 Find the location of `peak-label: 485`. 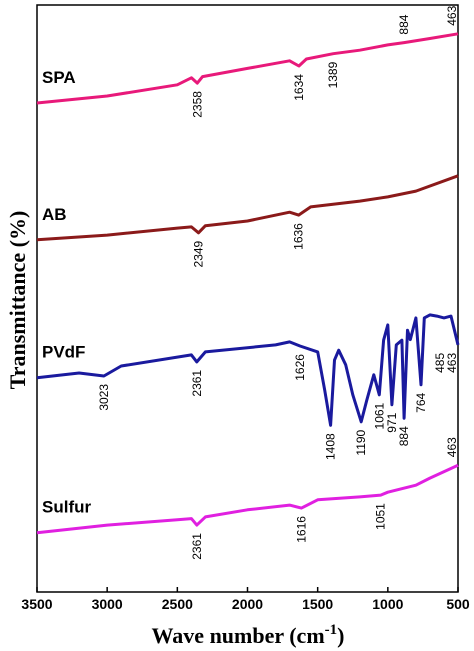

peak-label: 485 is located at coordinates (440, 363).